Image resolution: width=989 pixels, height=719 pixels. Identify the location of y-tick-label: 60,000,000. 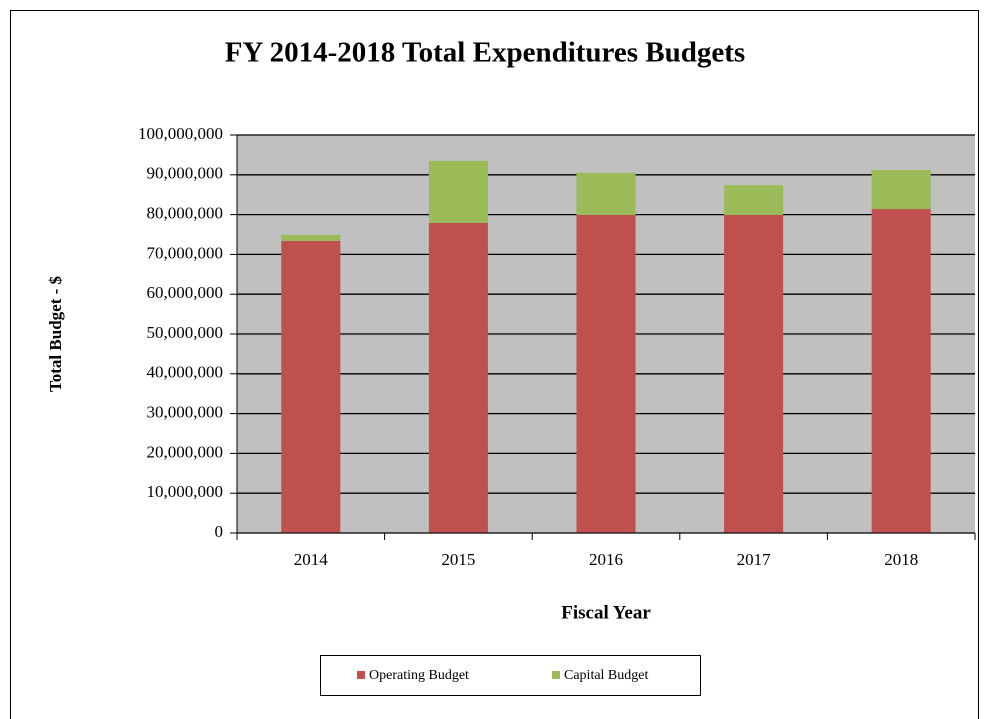
(185, 292).